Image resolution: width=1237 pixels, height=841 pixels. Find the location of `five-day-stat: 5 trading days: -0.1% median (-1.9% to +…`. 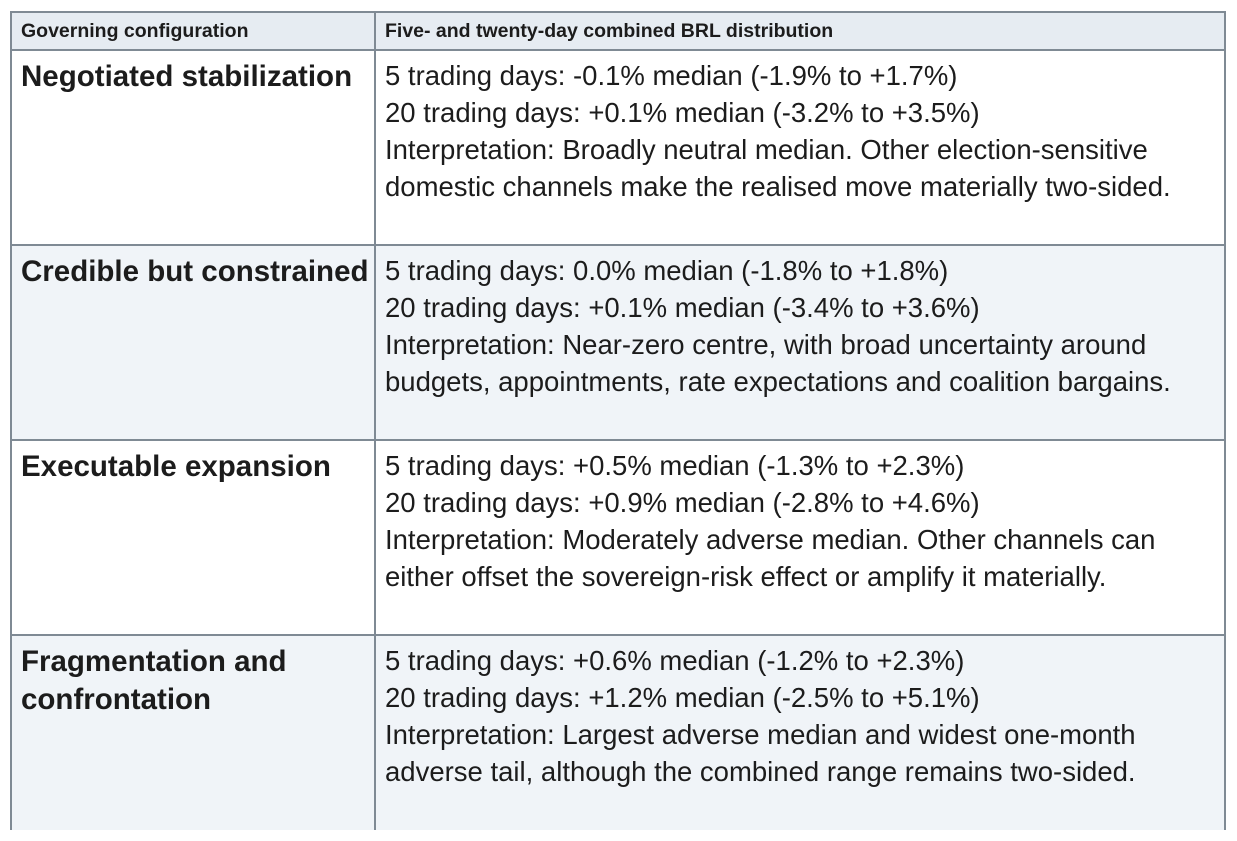

five-day-stat: 5 trading days: -0.1% median (-1.9% to +… is located at coordinates (671, 75).